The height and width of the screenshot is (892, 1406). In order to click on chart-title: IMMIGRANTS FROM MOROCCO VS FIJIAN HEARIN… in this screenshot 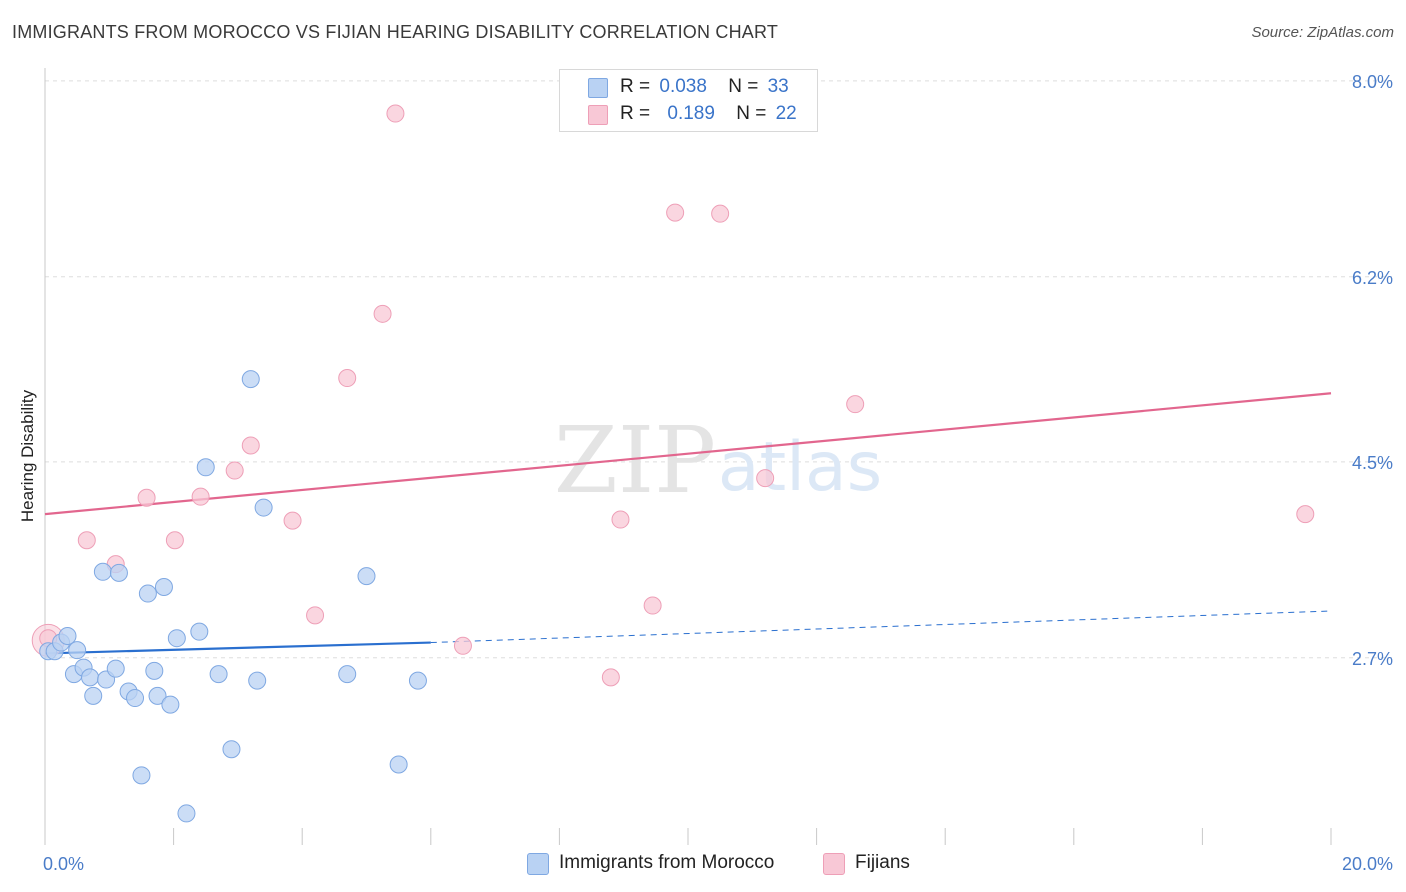, I will do `click(395, 32)`.